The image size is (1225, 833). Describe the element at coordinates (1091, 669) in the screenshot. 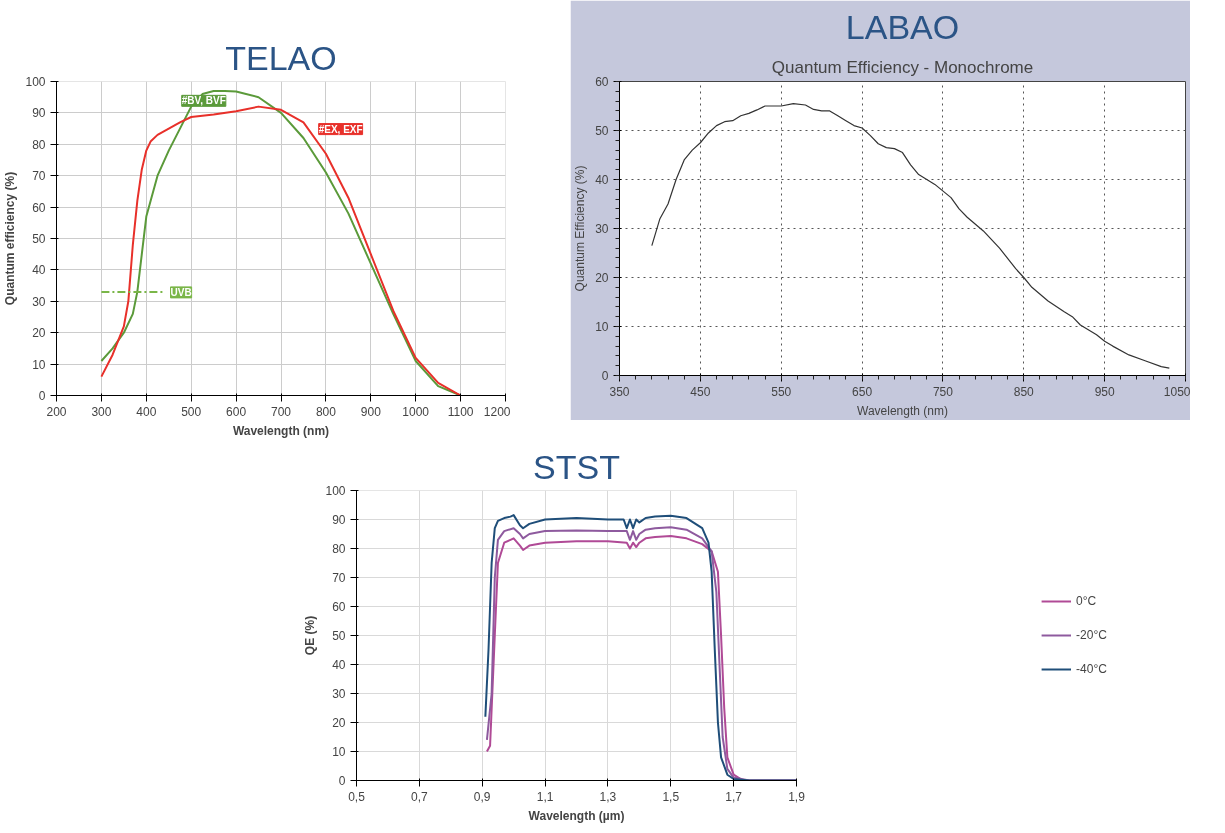

I see `legend-label: -40°C` at that location.